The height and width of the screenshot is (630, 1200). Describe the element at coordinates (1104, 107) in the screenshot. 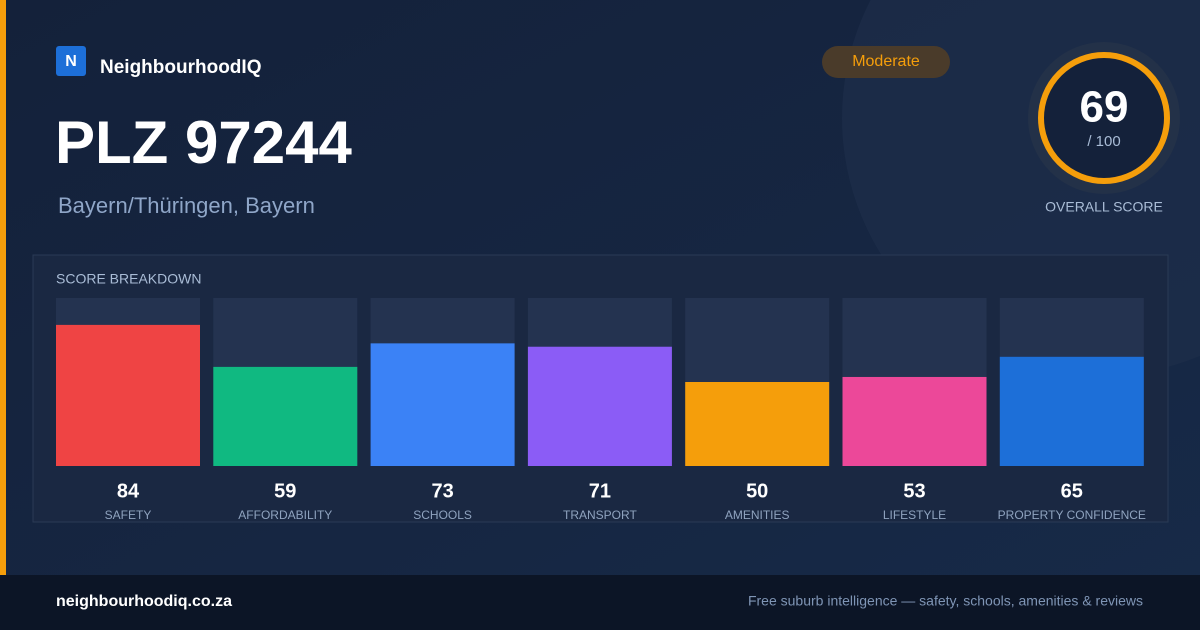

I see `score-value: 69` at that location.